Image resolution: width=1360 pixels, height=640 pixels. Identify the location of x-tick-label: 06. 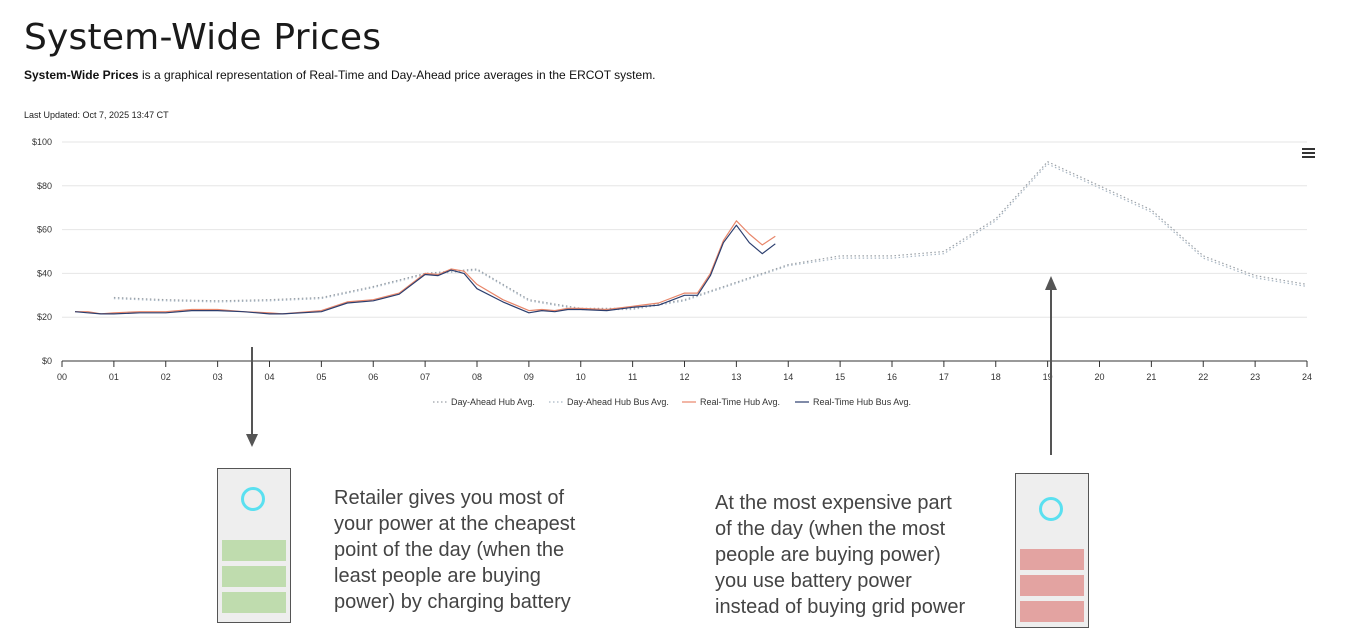
(373, 377).